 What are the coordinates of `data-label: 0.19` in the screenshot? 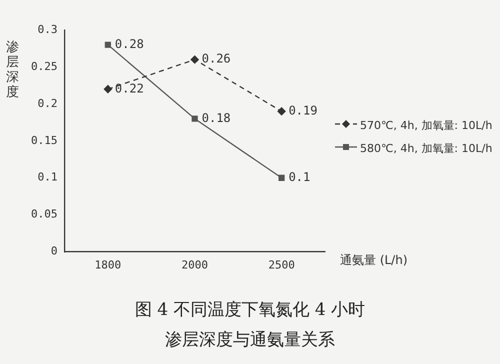 It's located at (303, 110).